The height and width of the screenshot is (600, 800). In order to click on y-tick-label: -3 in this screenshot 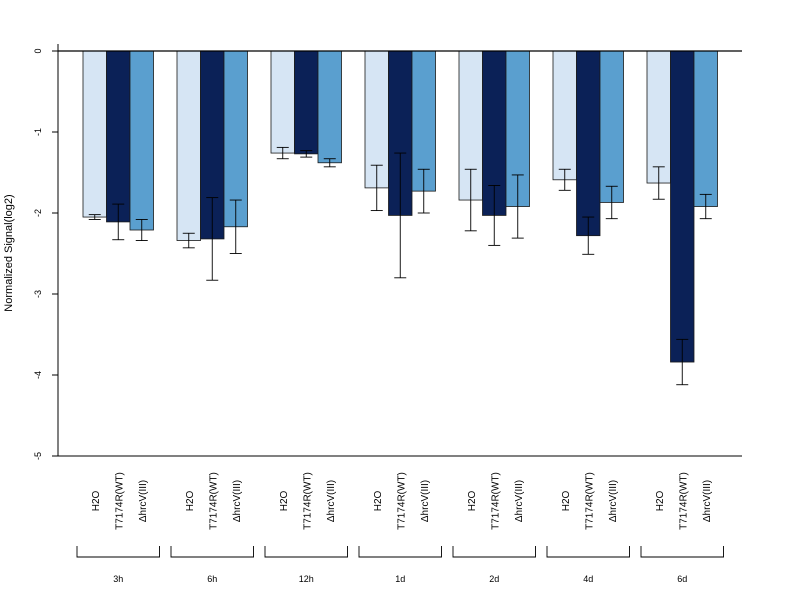, I will do `click(38, 294)`.